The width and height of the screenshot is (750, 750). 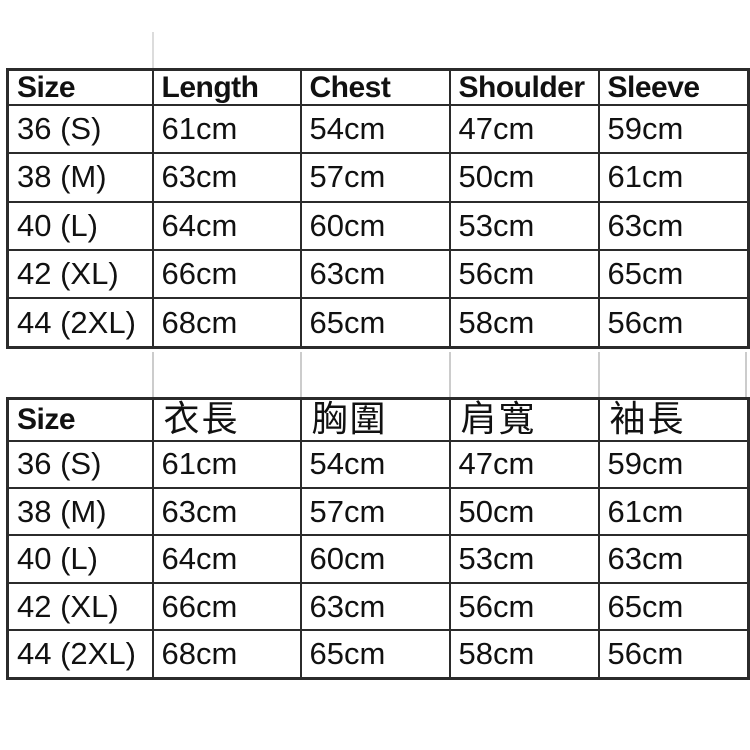 What do you see at coordinates (375, 87) in the screenshot?
I see `column-header: Chest` at bounding box center [375, 87].